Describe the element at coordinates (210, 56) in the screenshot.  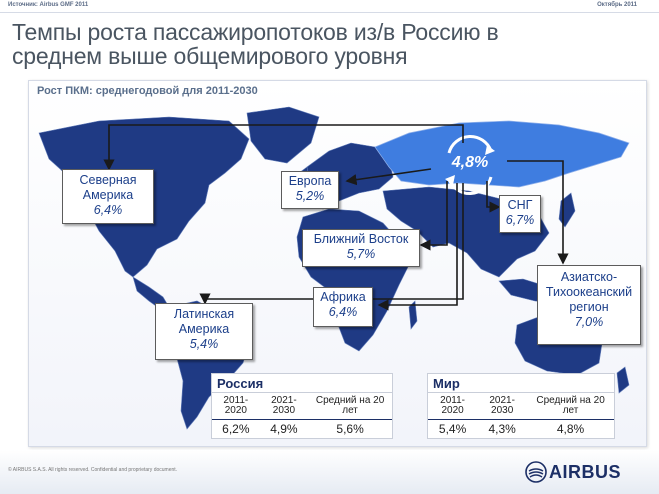
I see `slide-title-line-2: среднем выше общемирового уровня` at that location.